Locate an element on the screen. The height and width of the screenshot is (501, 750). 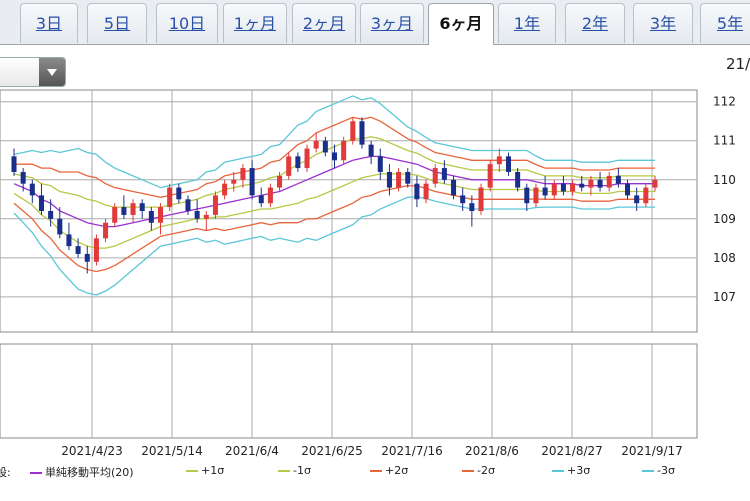
x-tick-label: 2021/6/25 is located at coordinates (332, 451).